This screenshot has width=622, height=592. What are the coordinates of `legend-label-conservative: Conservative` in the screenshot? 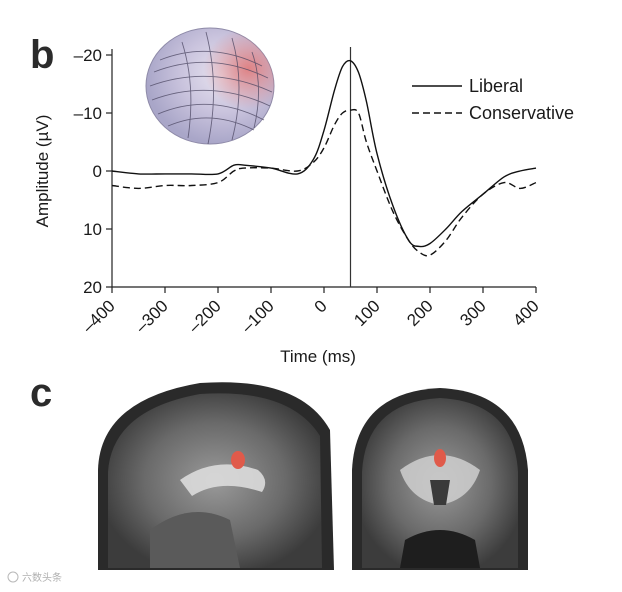 It's located at (521, 113).